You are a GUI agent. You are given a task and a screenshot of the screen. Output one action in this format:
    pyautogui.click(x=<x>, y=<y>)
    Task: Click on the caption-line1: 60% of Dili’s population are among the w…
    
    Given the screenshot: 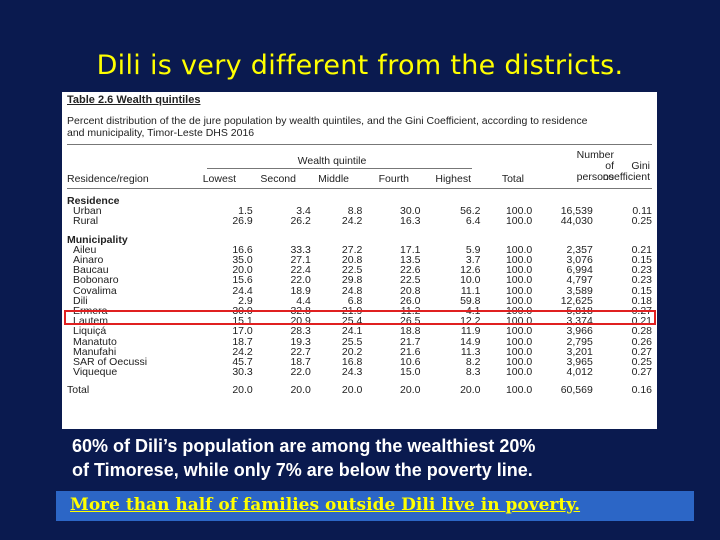 What is the action you would take?
    pyautogui.click(x=304, y=446)
    